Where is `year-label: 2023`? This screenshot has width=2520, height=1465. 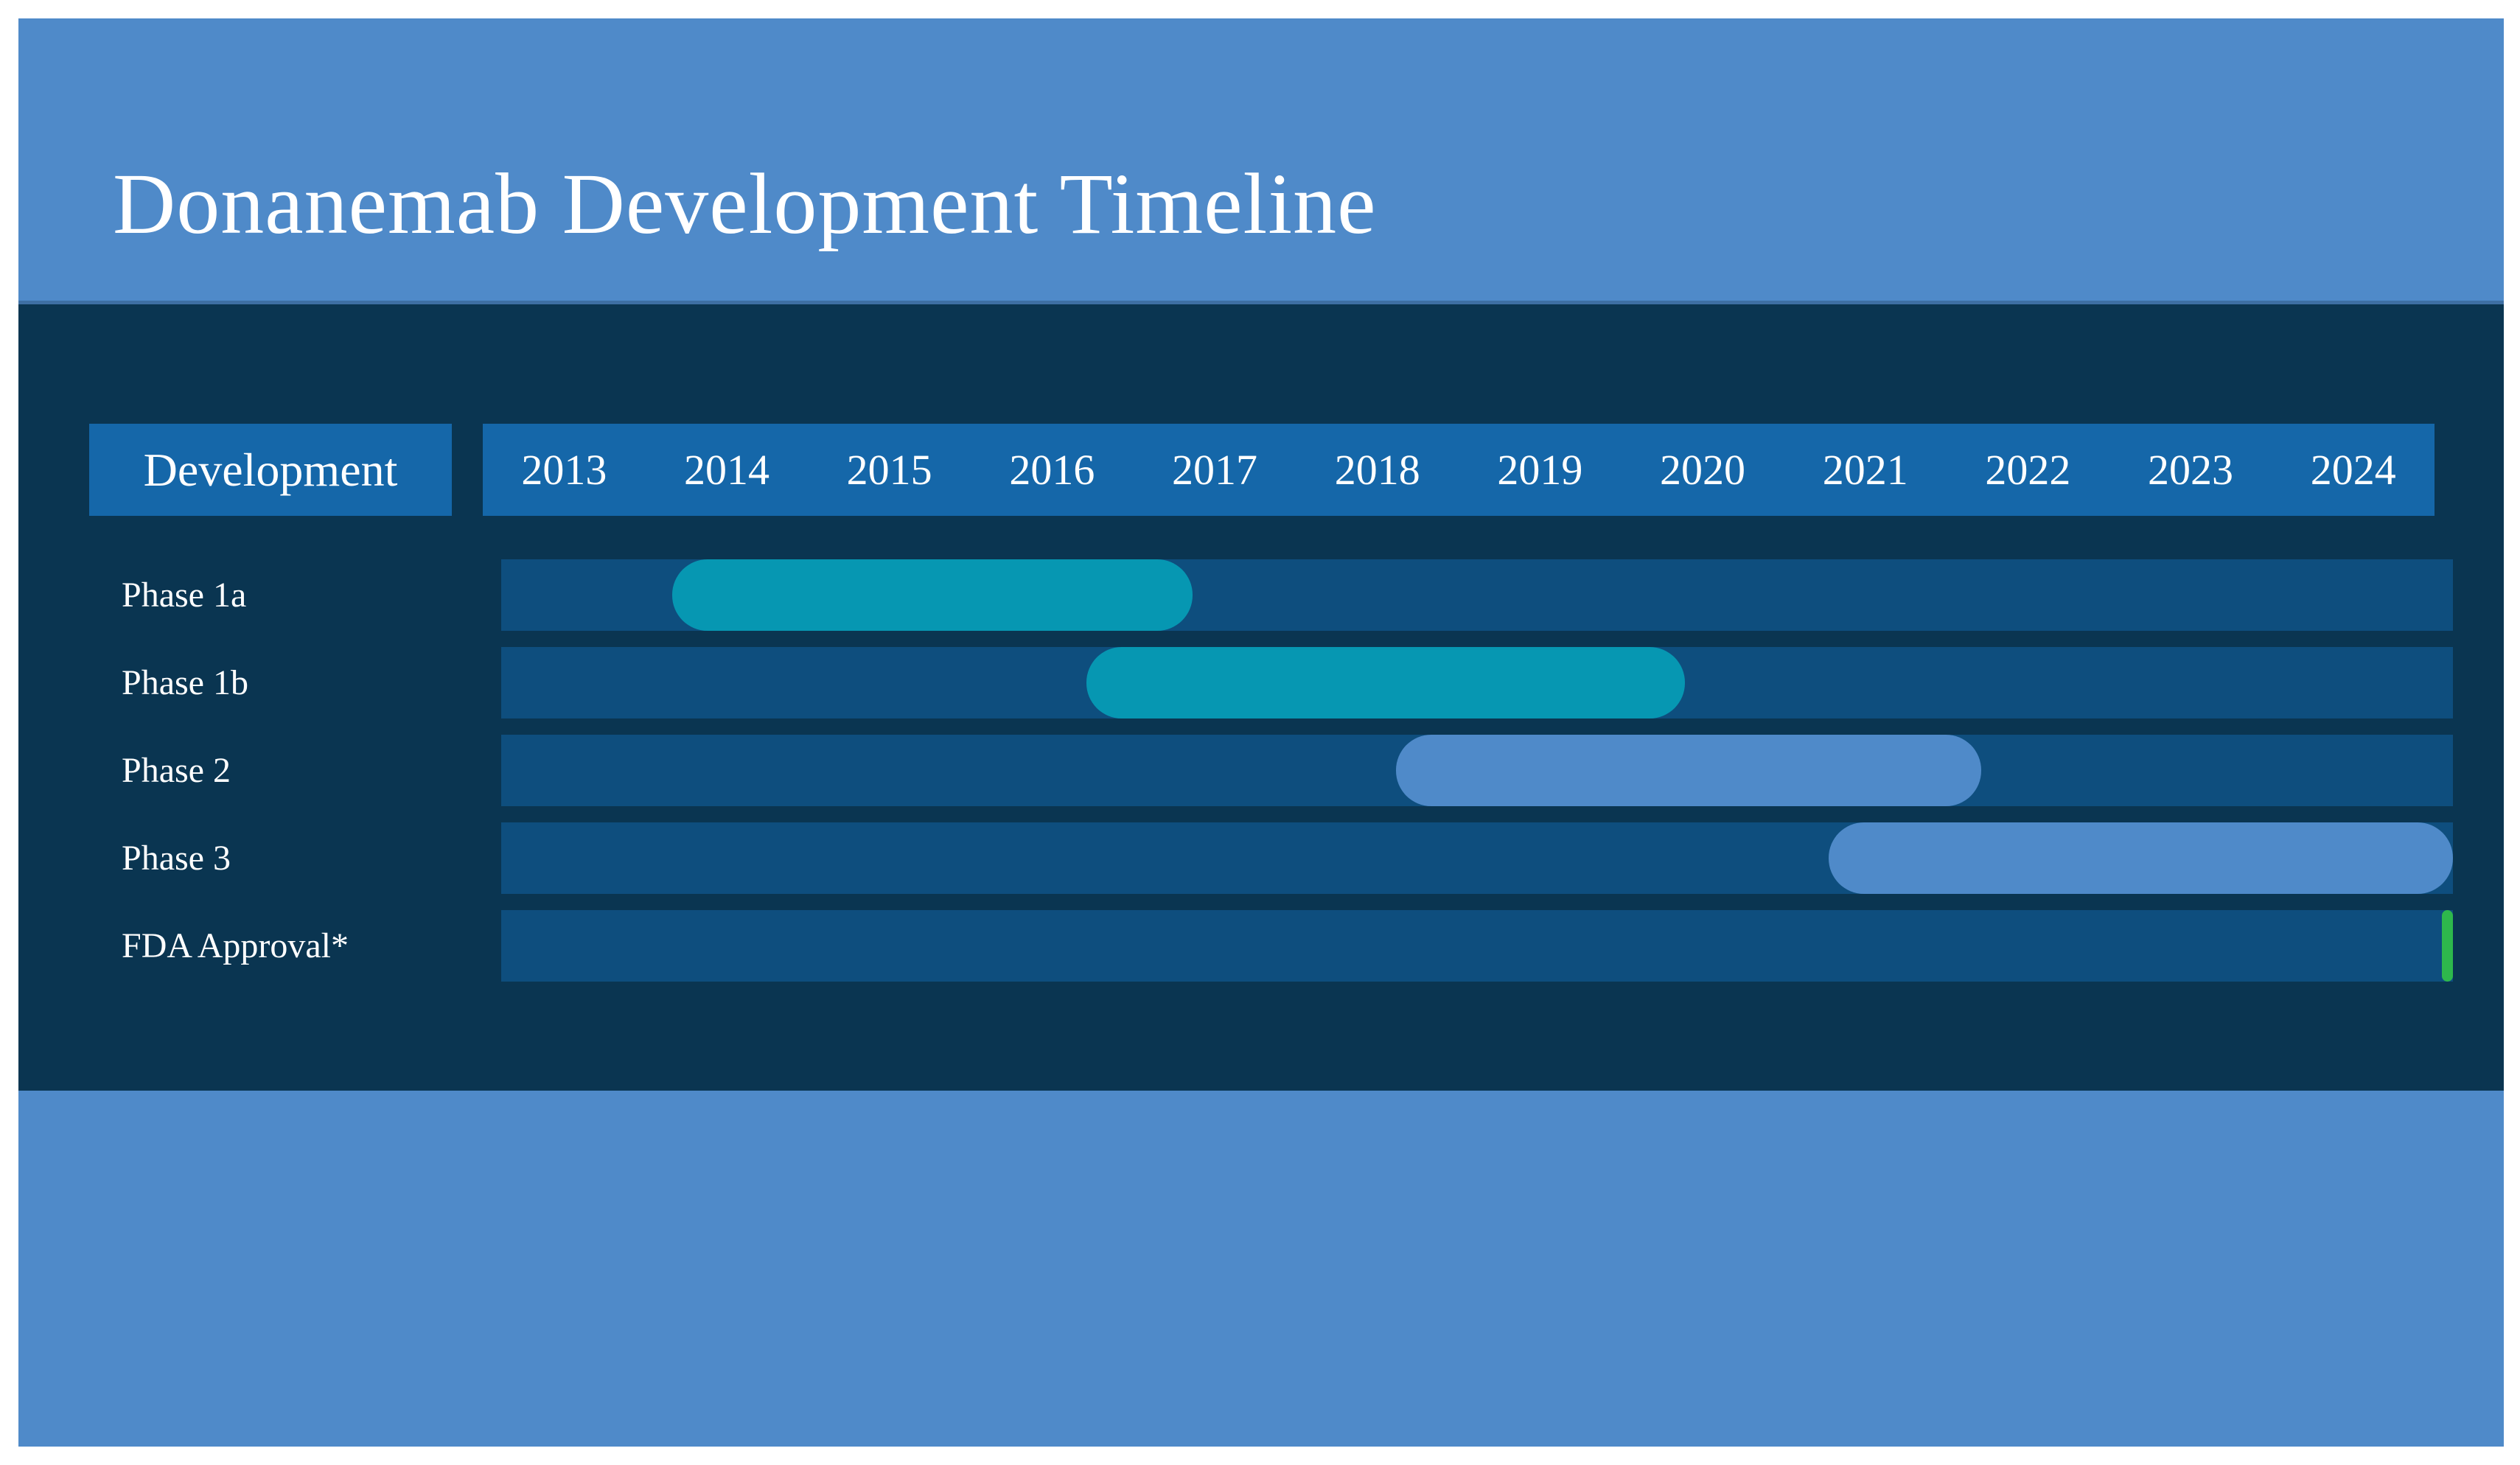 year-label: 2023 is located at coordinates (2191, 470).